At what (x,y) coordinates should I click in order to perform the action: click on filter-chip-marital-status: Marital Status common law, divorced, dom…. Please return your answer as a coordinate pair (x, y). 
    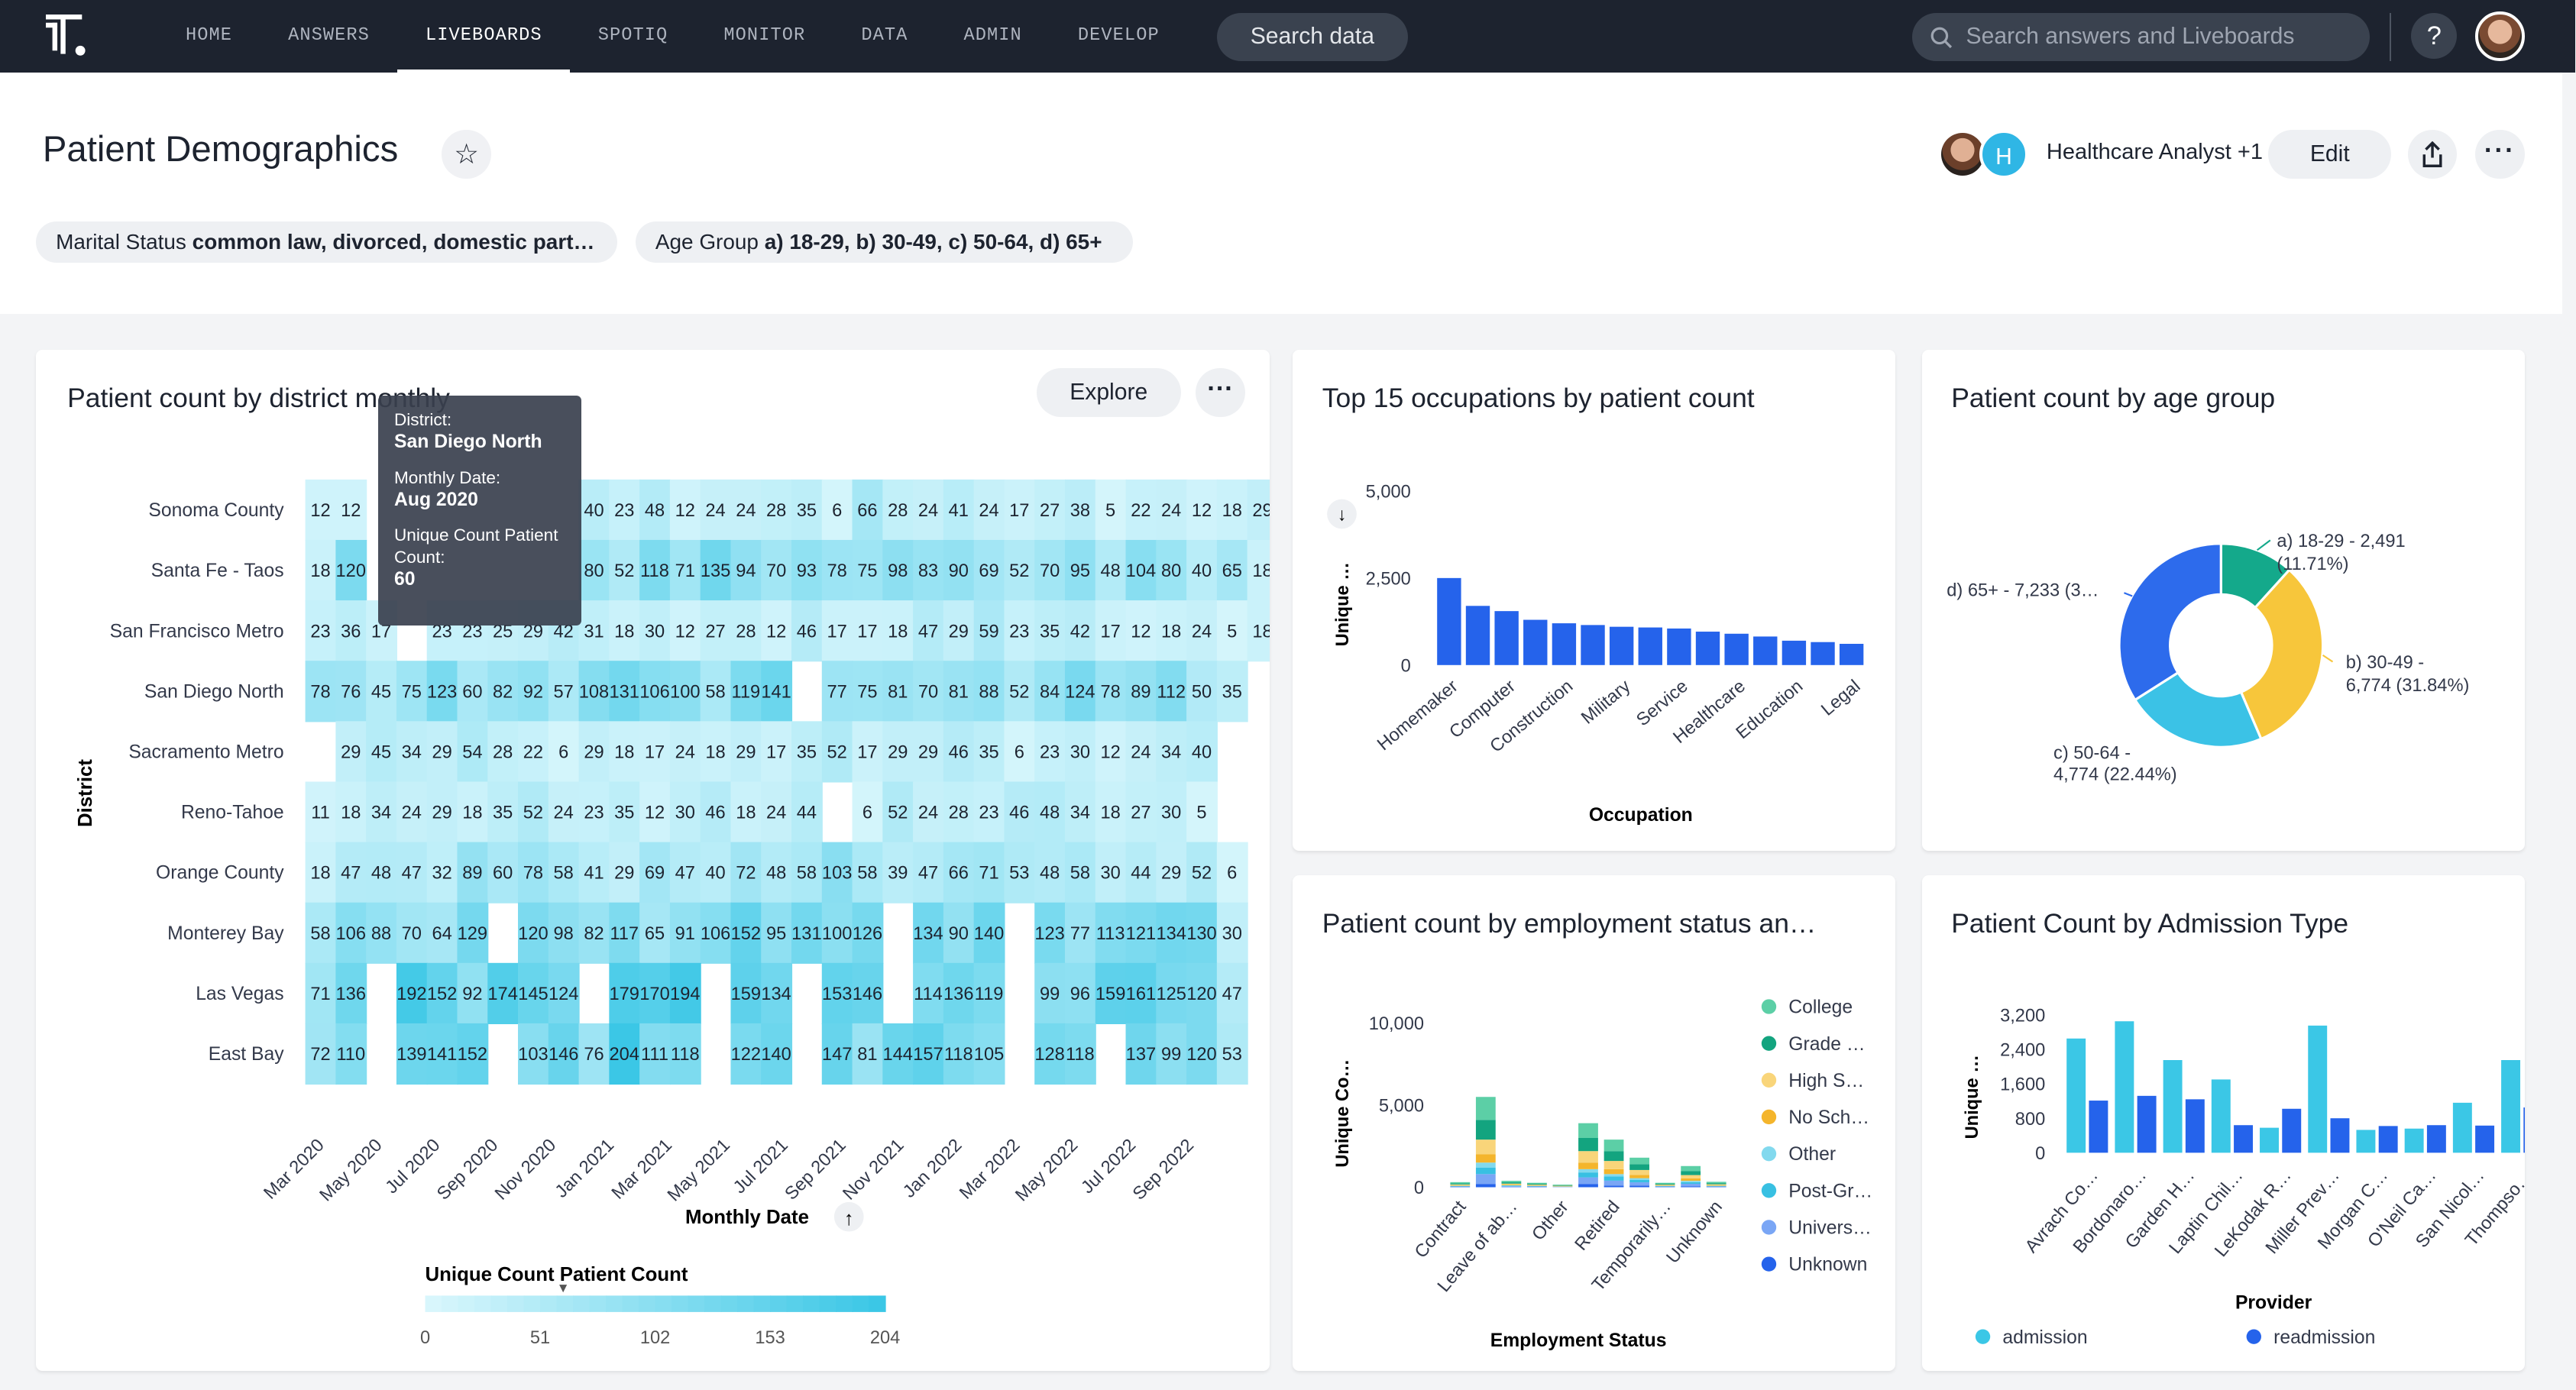
    Looking at the image, I should click on (327, 242).